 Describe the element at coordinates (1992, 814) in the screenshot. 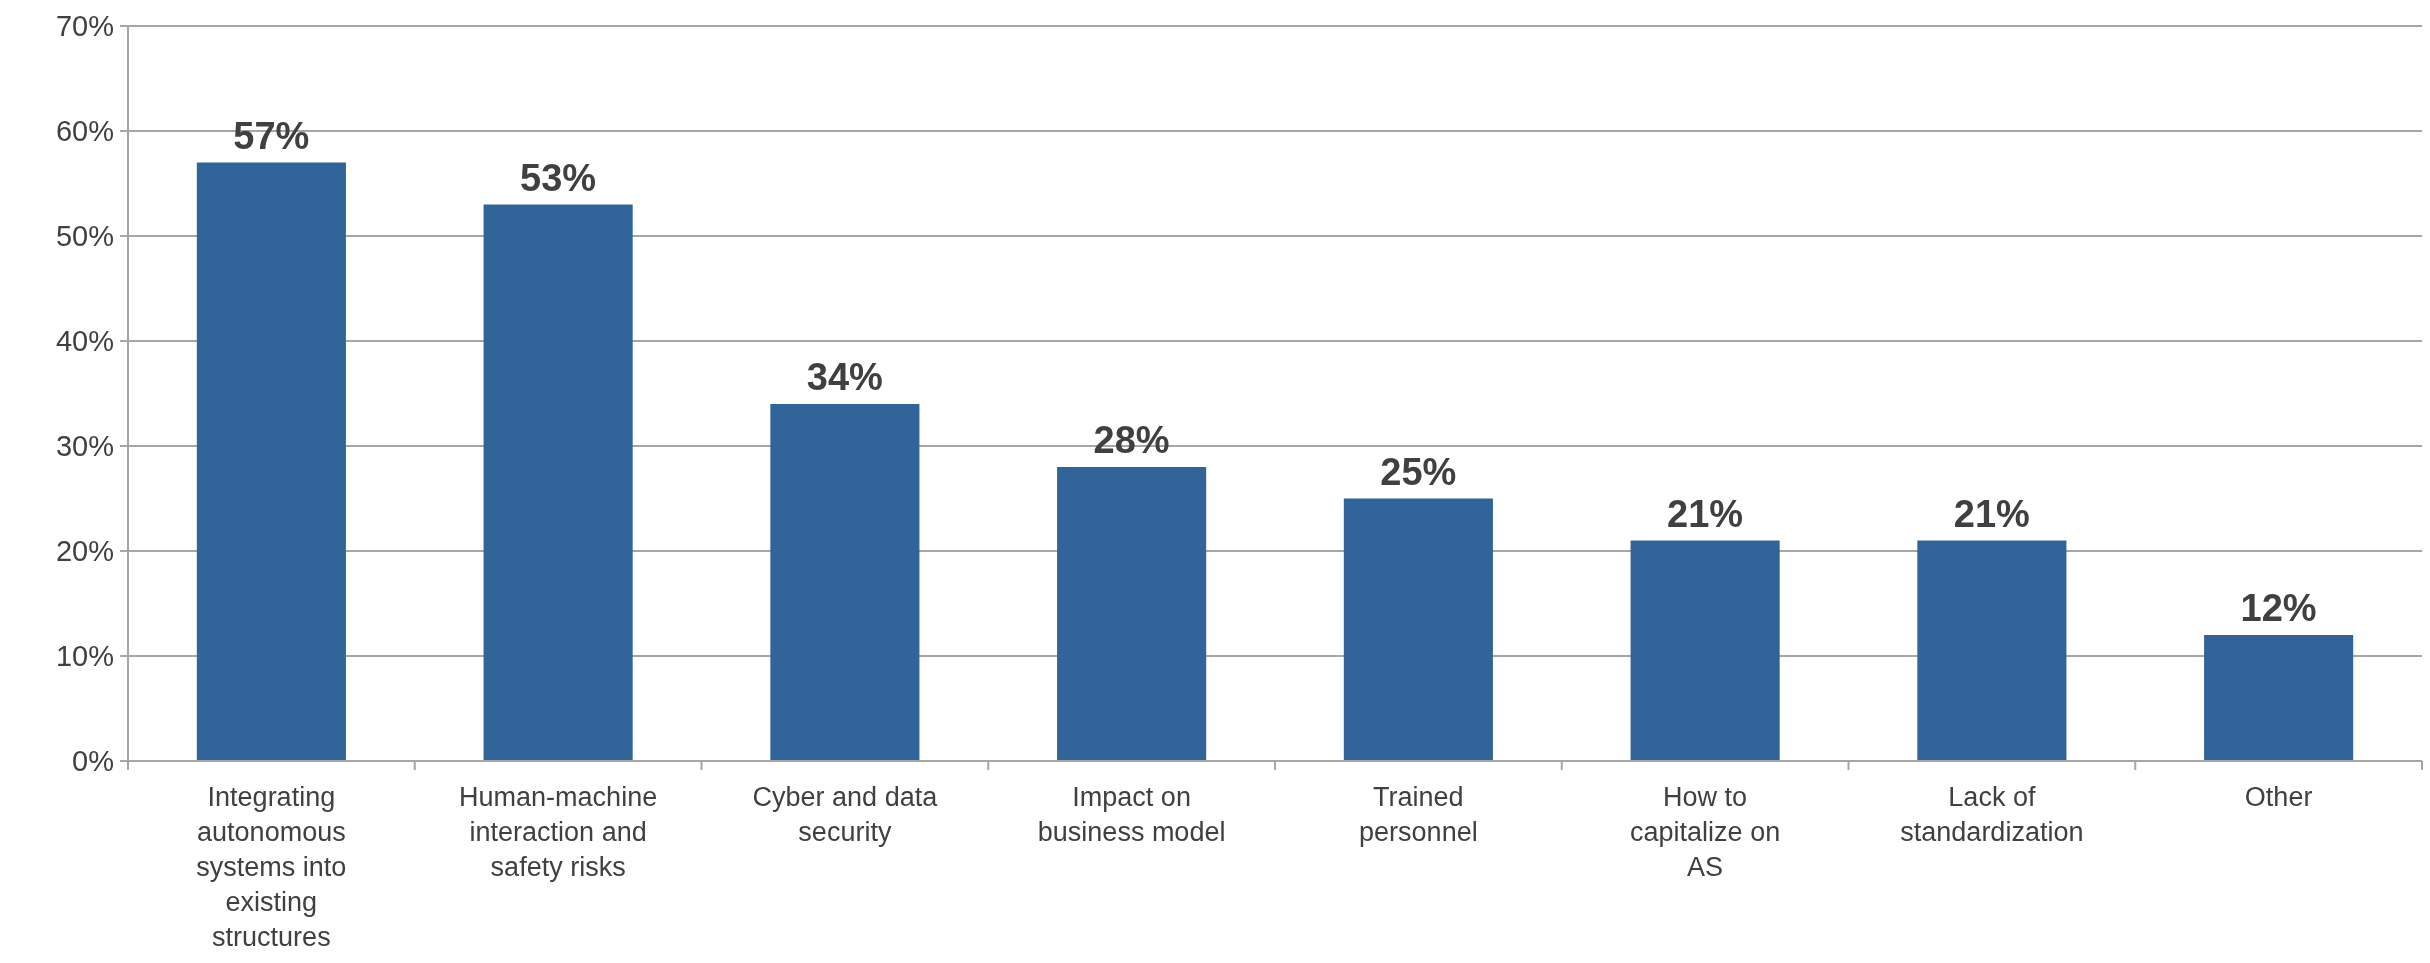

I see `x-tick-label: Lack of standardization` at that location.